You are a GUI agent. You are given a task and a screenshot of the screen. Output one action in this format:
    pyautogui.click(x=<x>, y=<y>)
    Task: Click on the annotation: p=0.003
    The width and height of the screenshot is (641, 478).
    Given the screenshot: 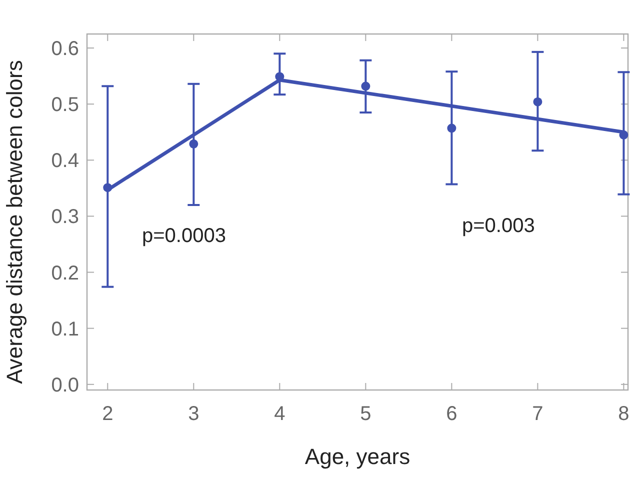 What is the action you would take?
    pyautogui.click(x=498, y=226)
    